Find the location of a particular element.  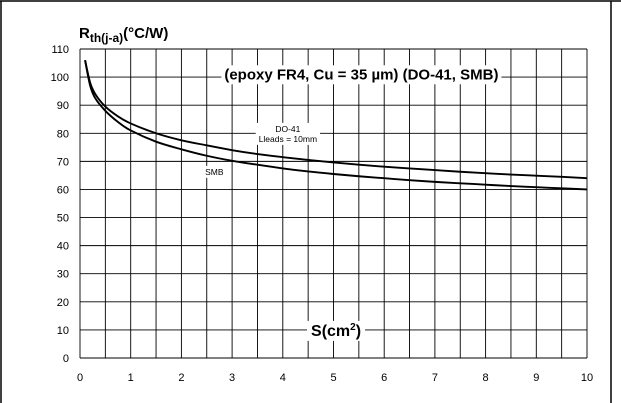

annotation-text: DO-41 is located at coordinates (287, 129).